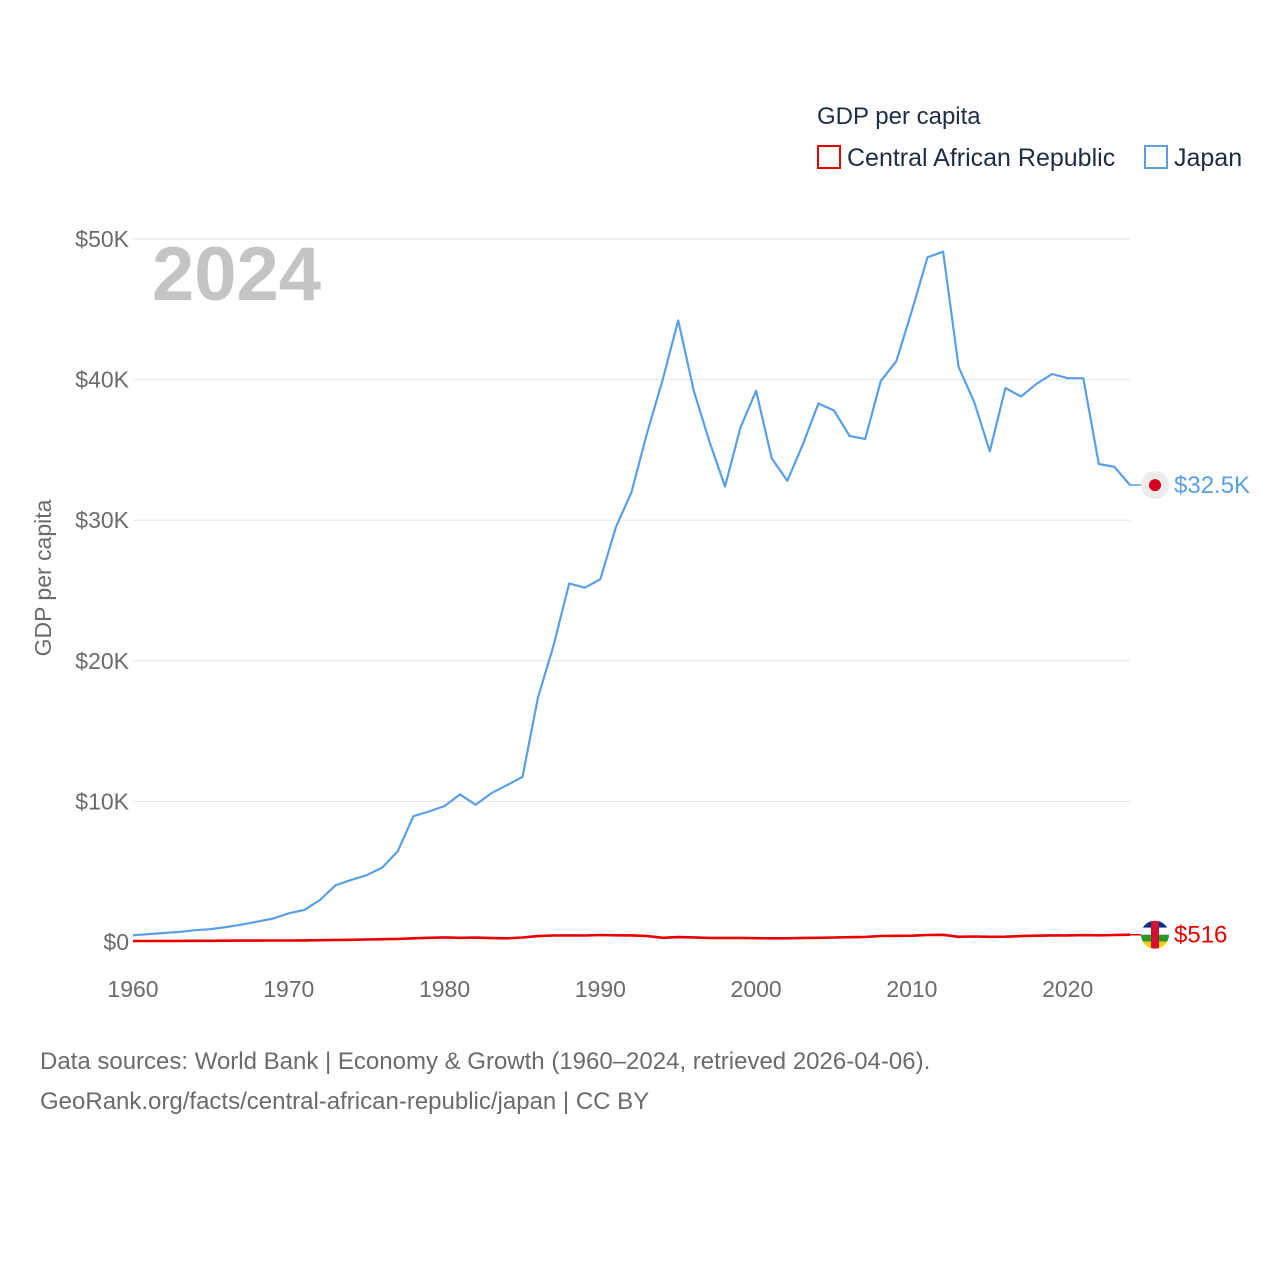 The height and width of the screenshot is (1280, 1280). Describe the element at coordinates (1208, 158) in the screenshot. I see `legend-label-japan: Japan` at that location.